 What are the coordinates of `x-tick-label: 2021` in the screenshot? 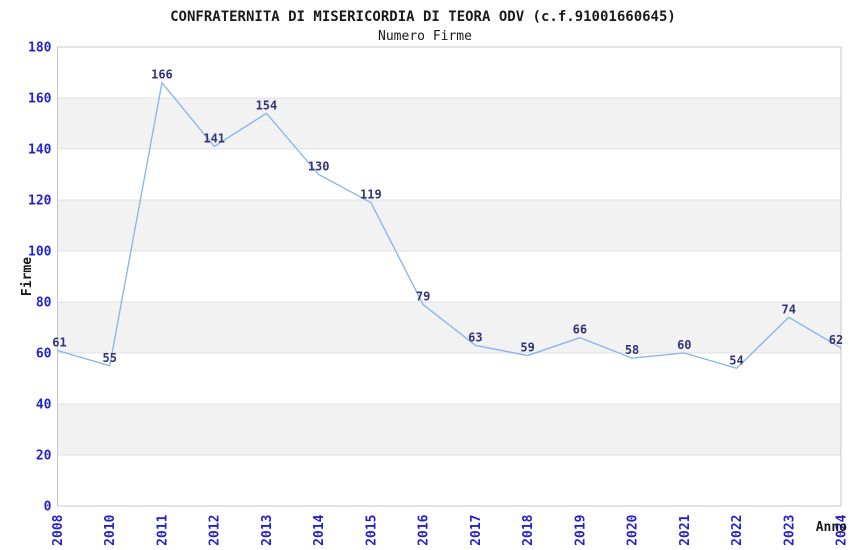 It's located at (685, 529).